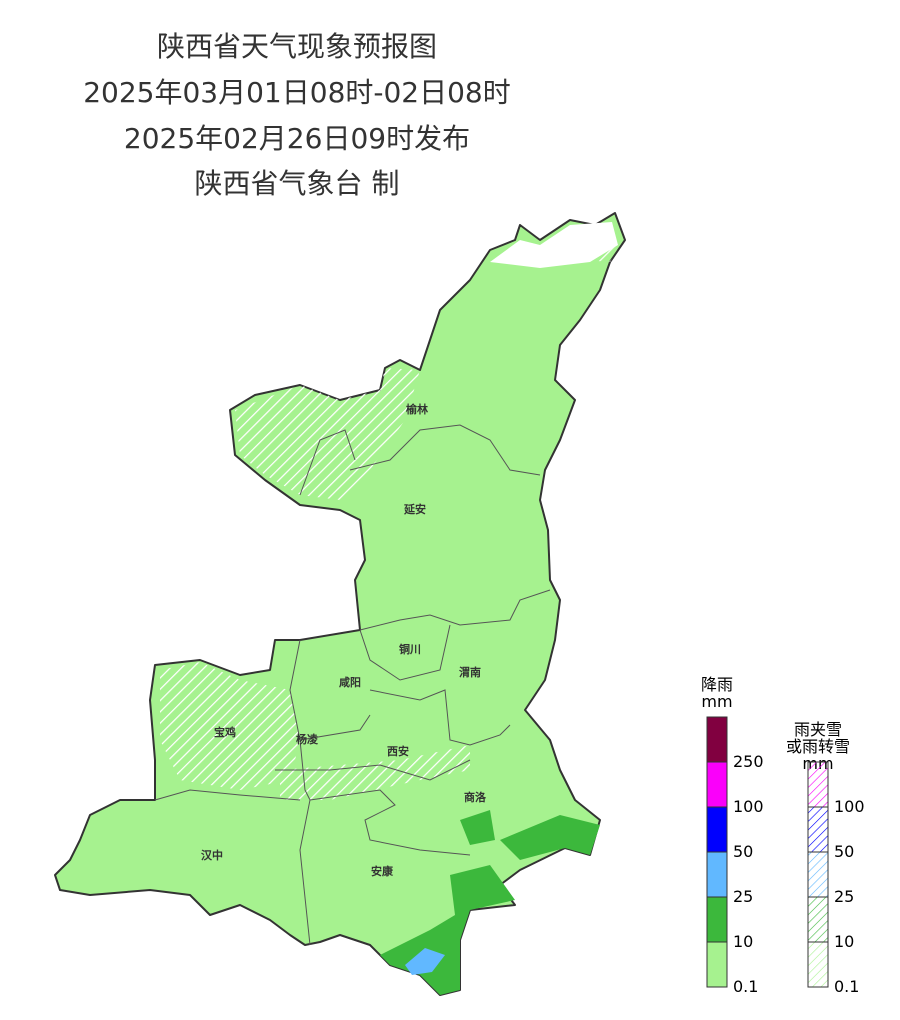 The width and height of the screenshot is (900, 1020). Describe the element at coordinates (297, 183) in the screenshot. I see `issuer: 陕西省气象台 制` at that location.